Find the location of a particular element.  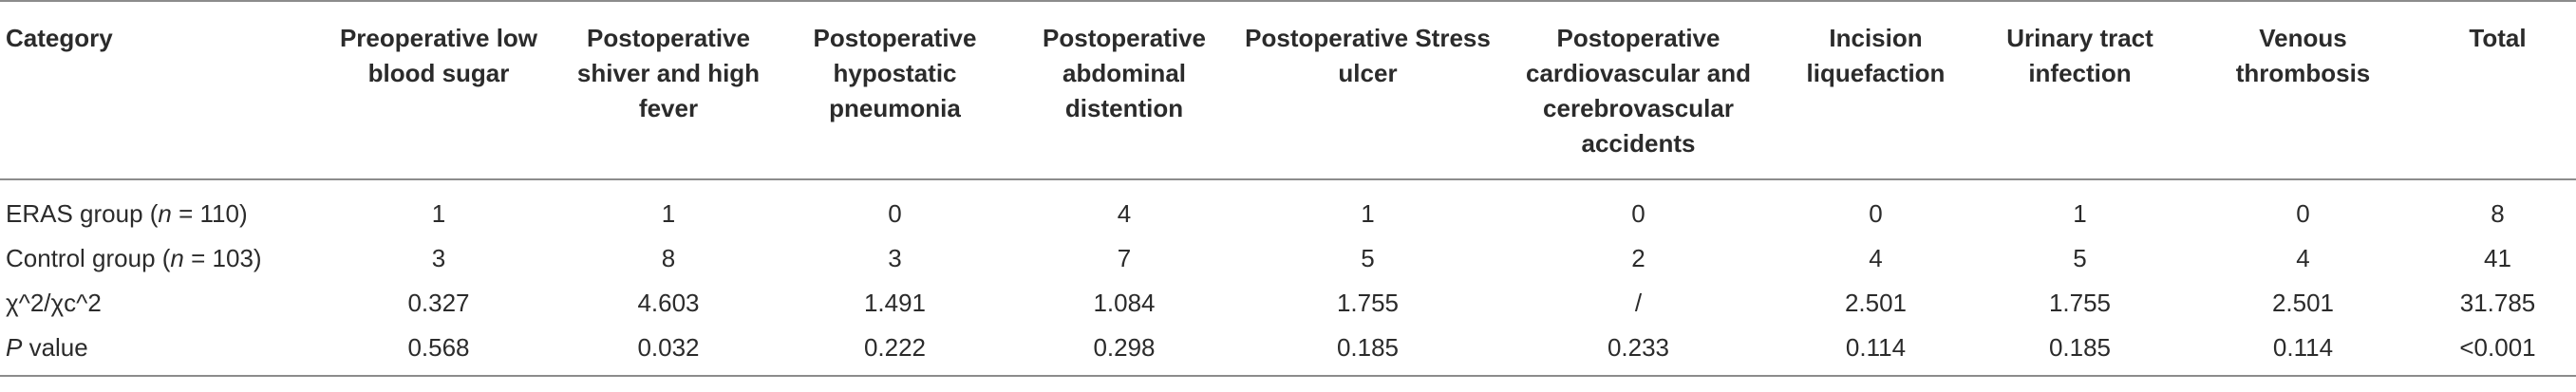

row-label-suffix: value is located at coordinates (55, 347).